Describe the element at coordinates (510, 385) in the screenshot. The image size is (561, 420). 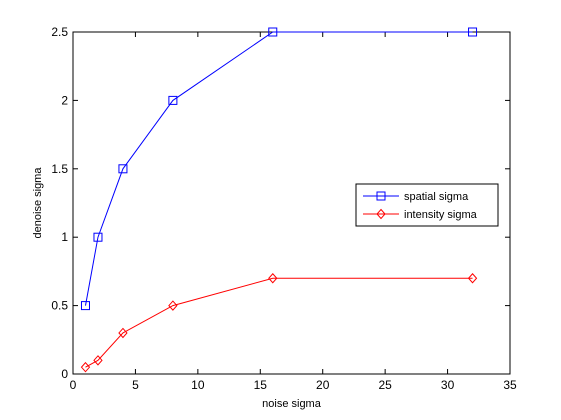
I see `x-tick-label: 35` at that location.